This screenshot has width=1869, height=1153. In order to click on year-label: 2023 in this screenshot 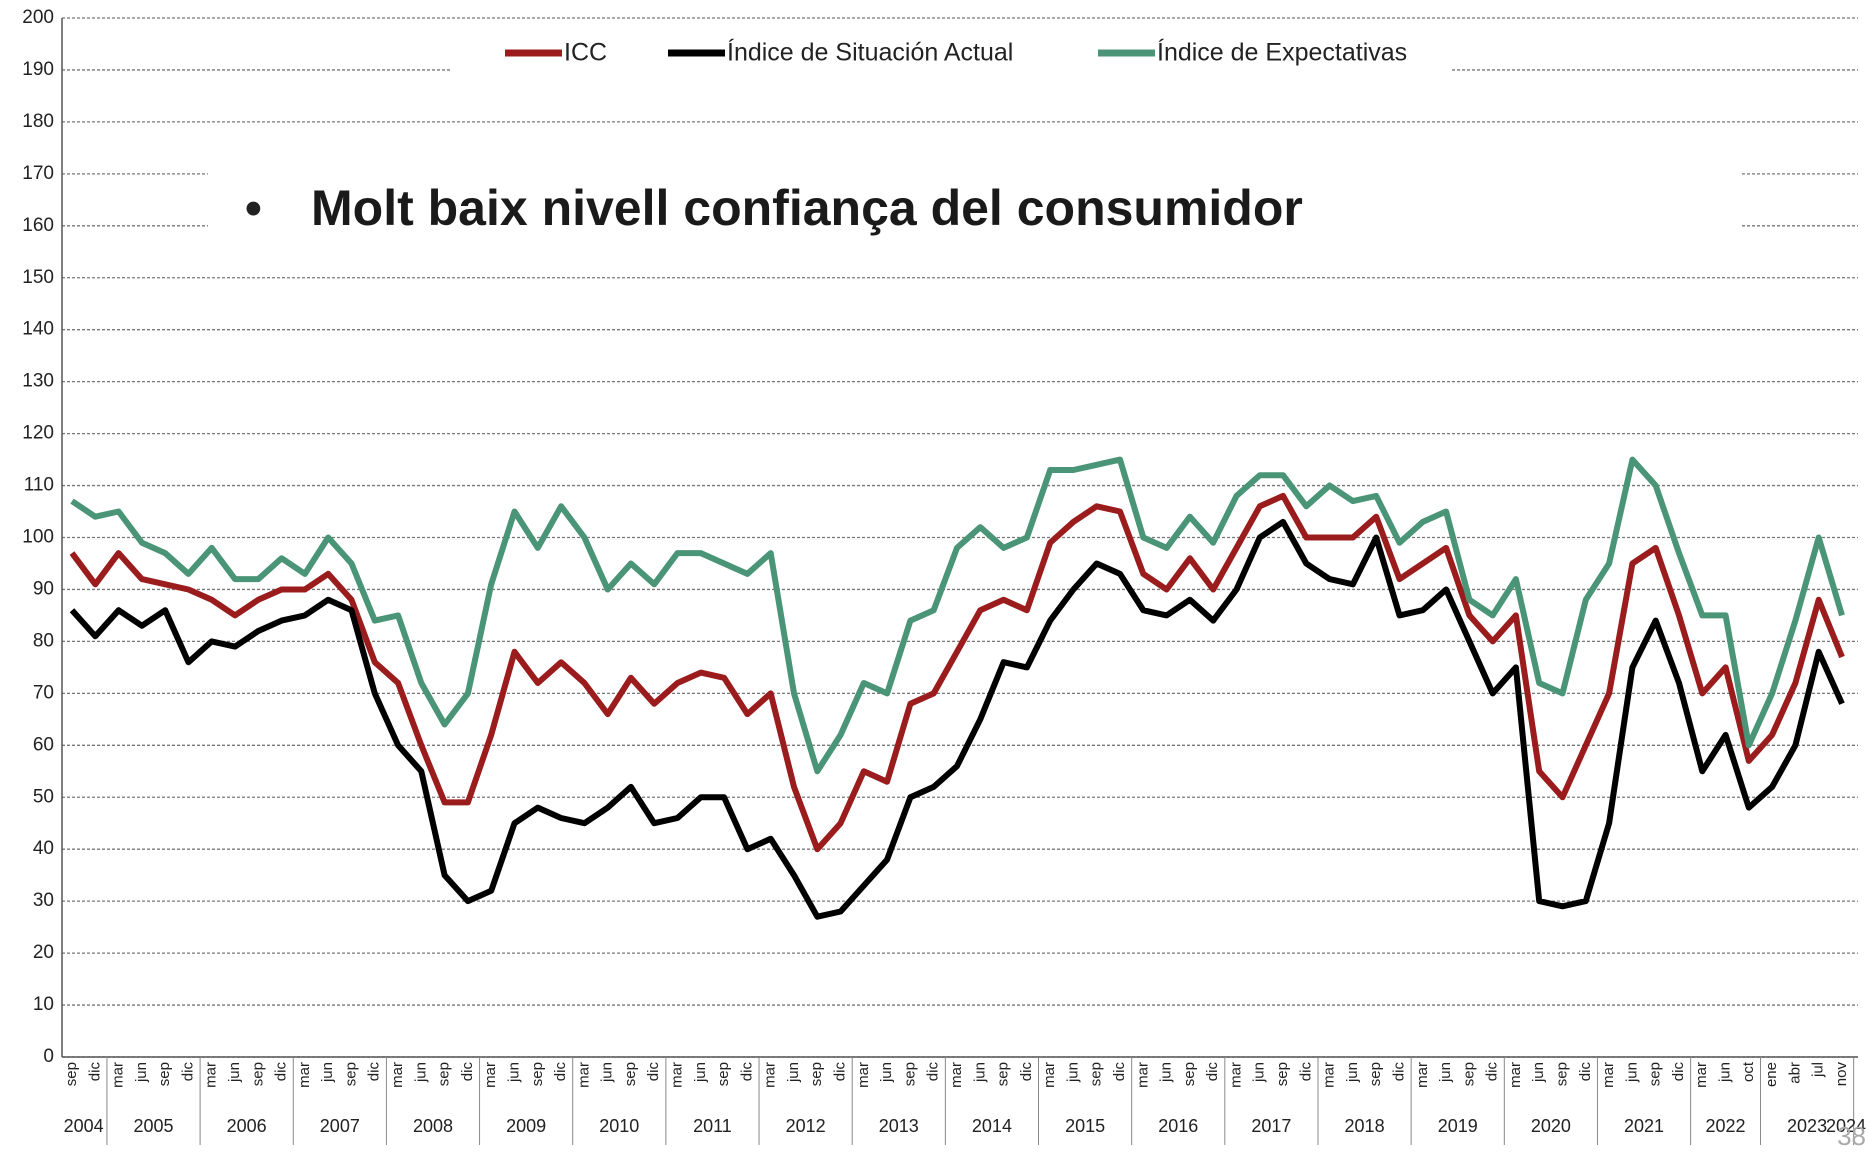, I will do `click(1807, 1126)`.